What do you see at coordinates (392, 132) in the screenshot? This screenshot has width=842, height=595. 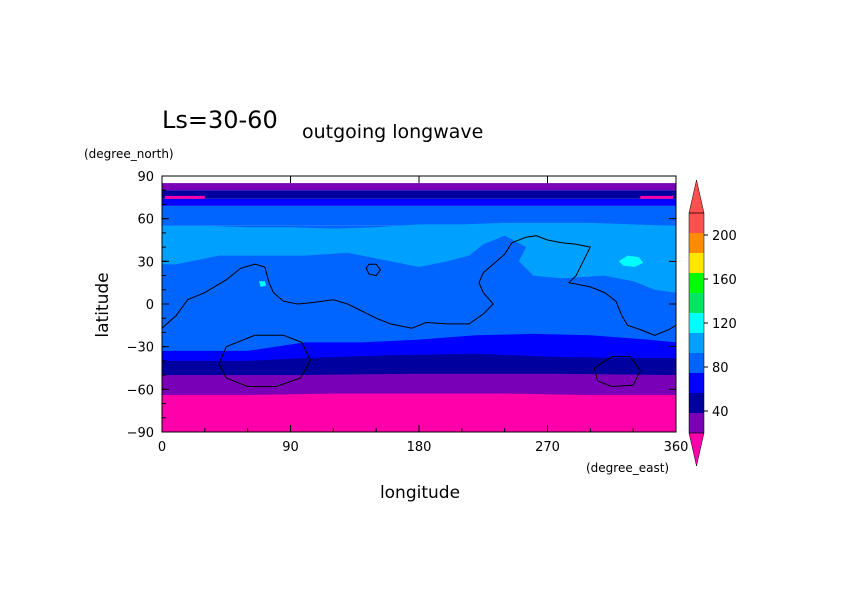 I see `chart-subtitle: outgoing longwave` at bounding box center [392, 132].